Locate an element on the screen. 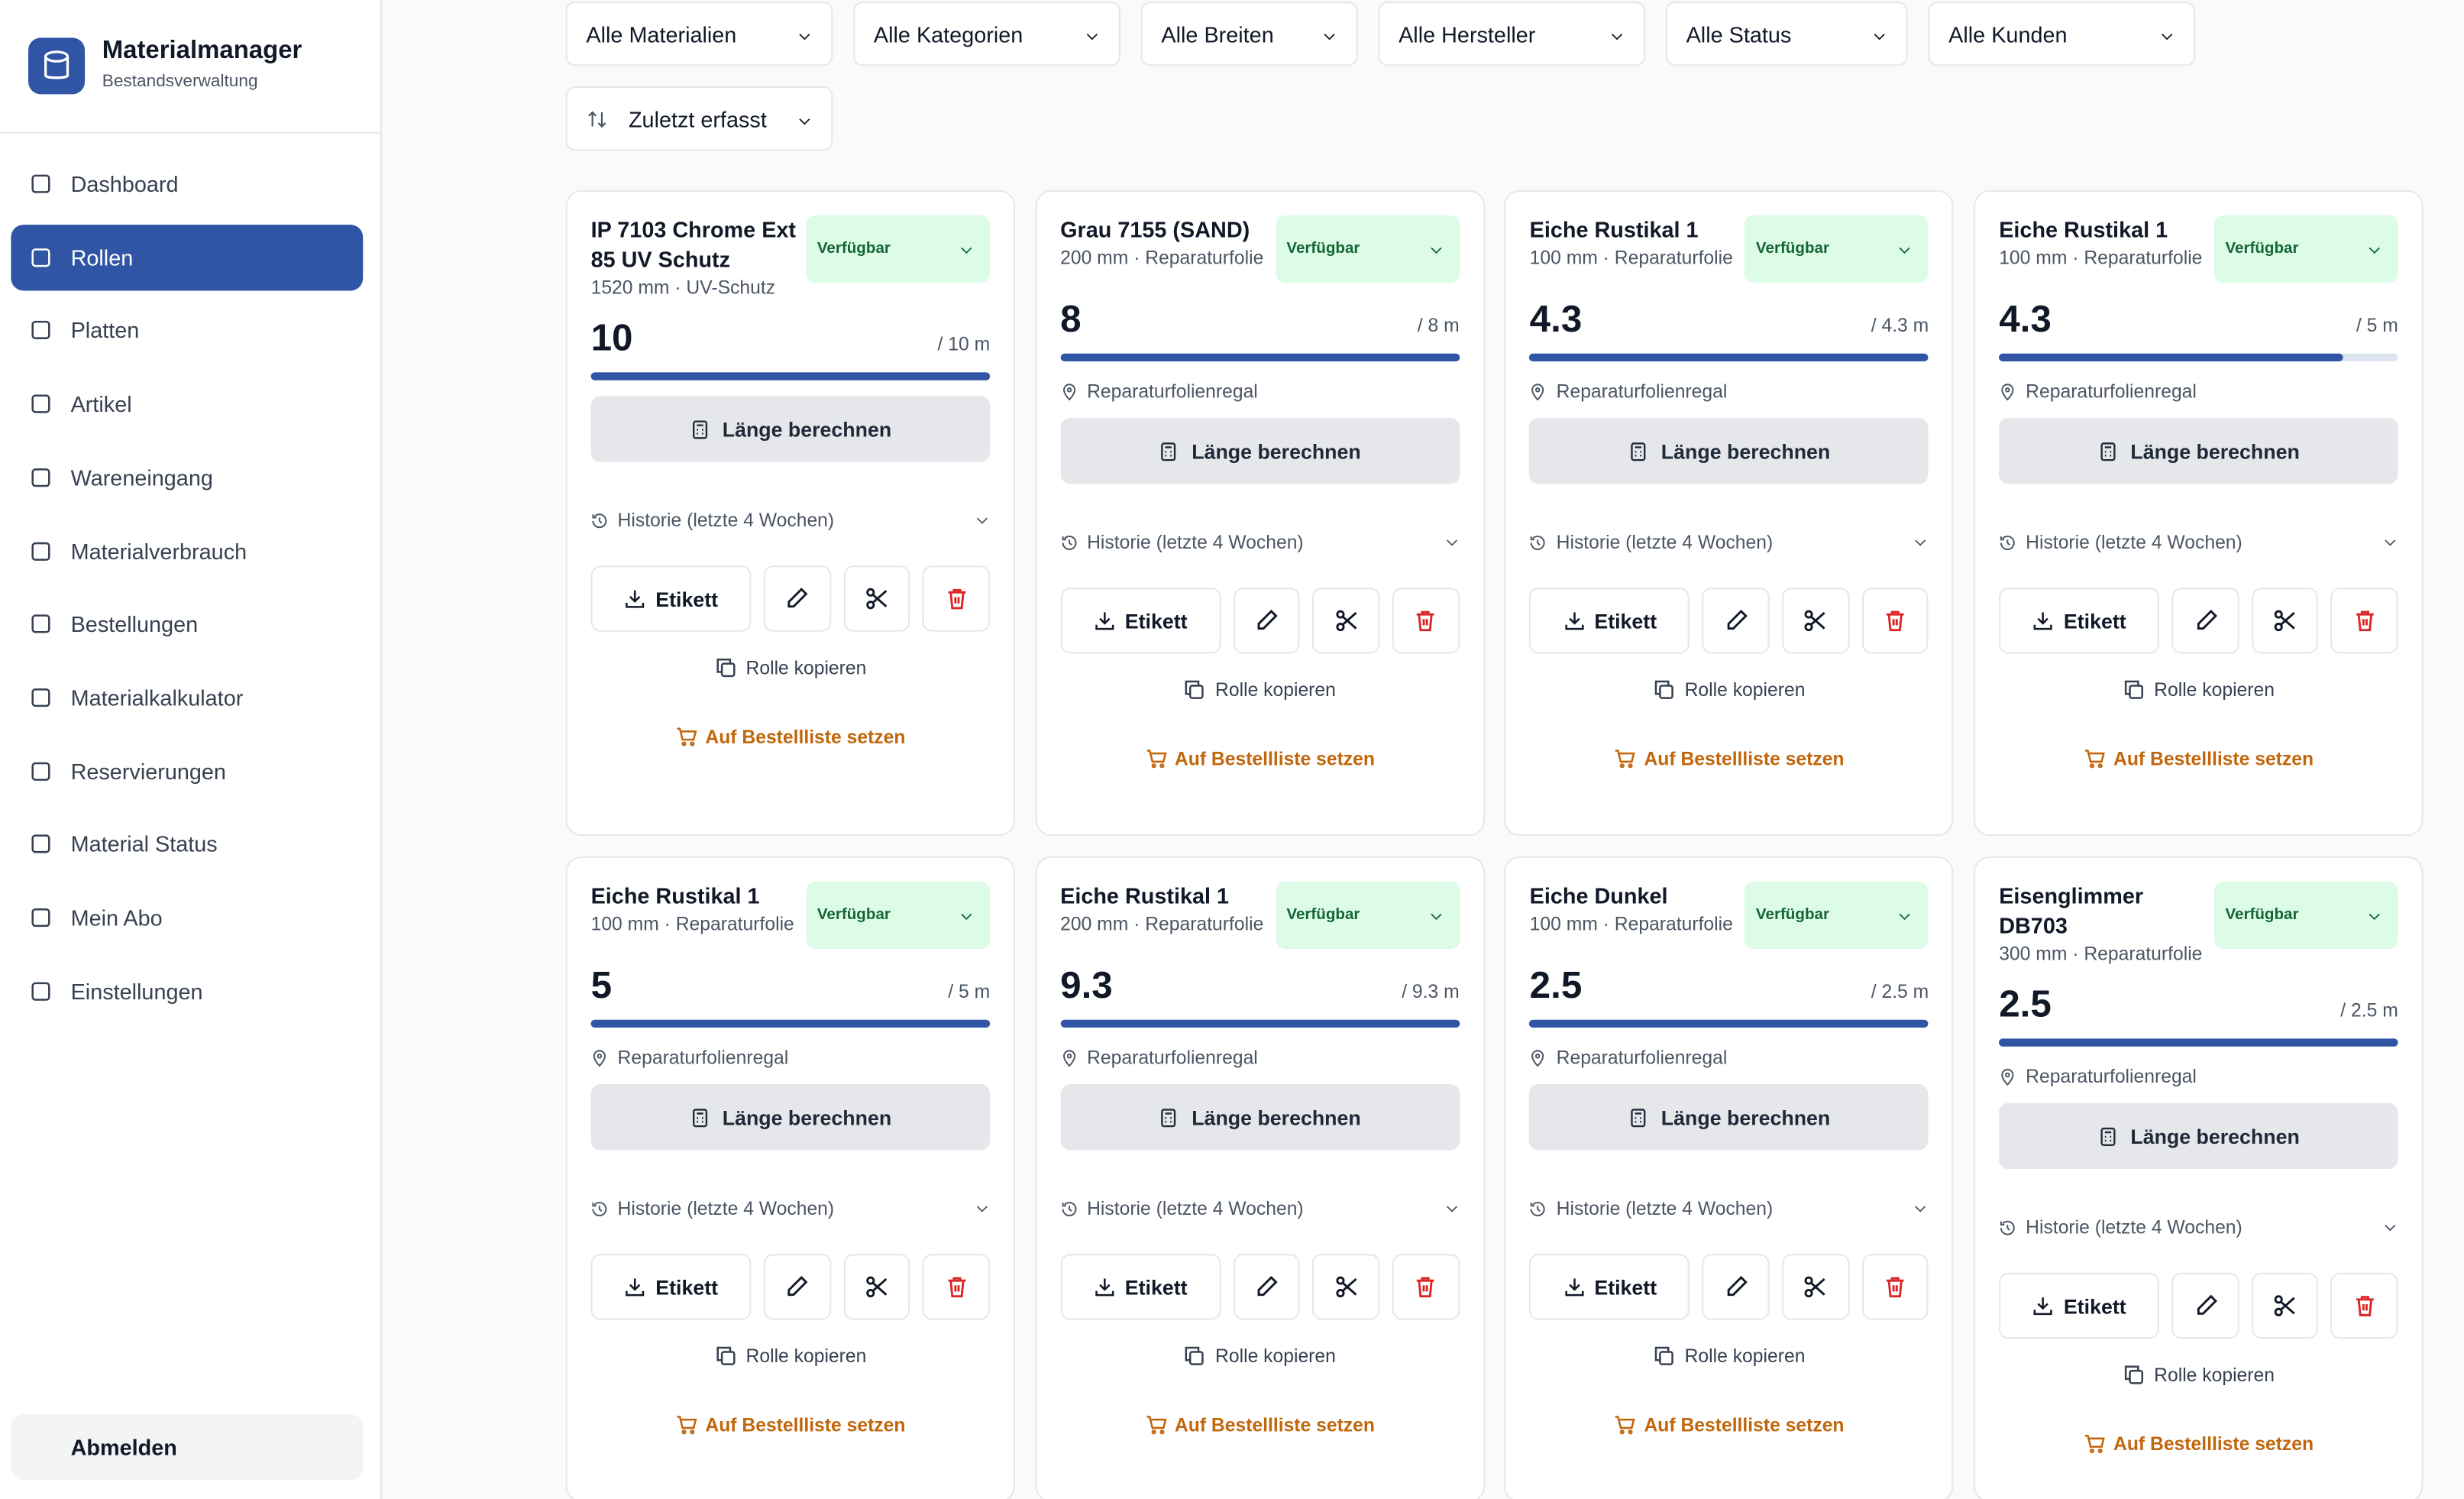 This screenshot has width=2464, height=1499. filter-select: Alle Materialien is located at coordinates (699, 34).